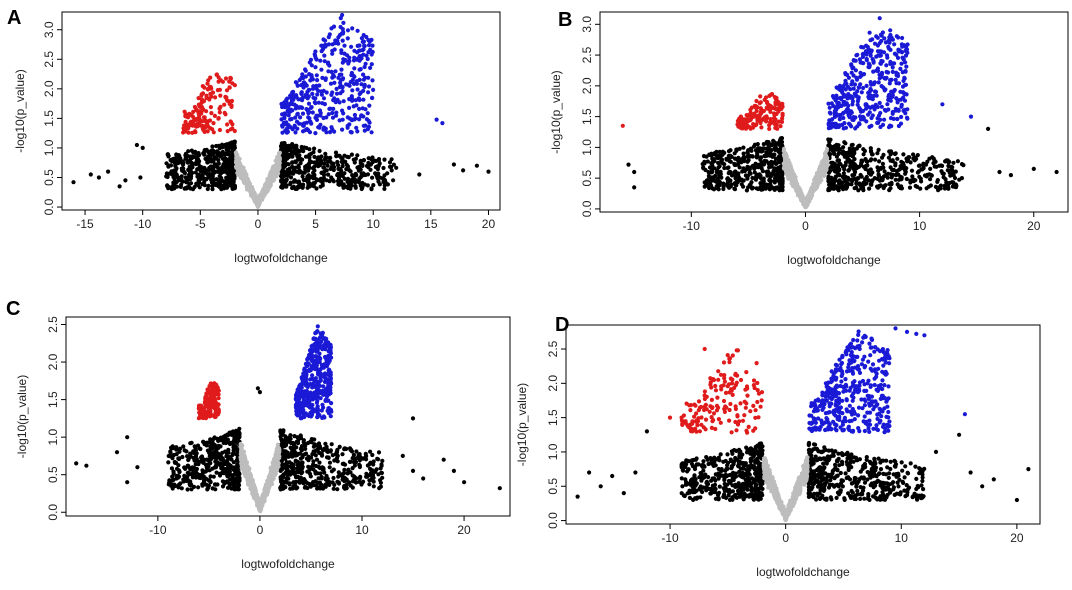 The width and height of the screenshot is (1072, 590). I want to click on x-tick-label: -5, so click(200, 224).